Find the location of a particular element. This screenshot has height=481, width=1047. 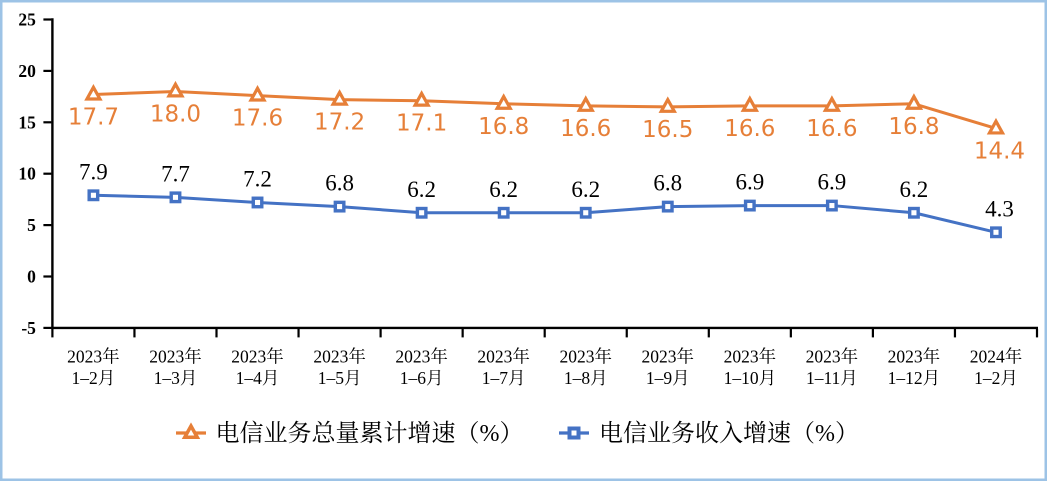

series-1-line is located at coordinates (544, 109).